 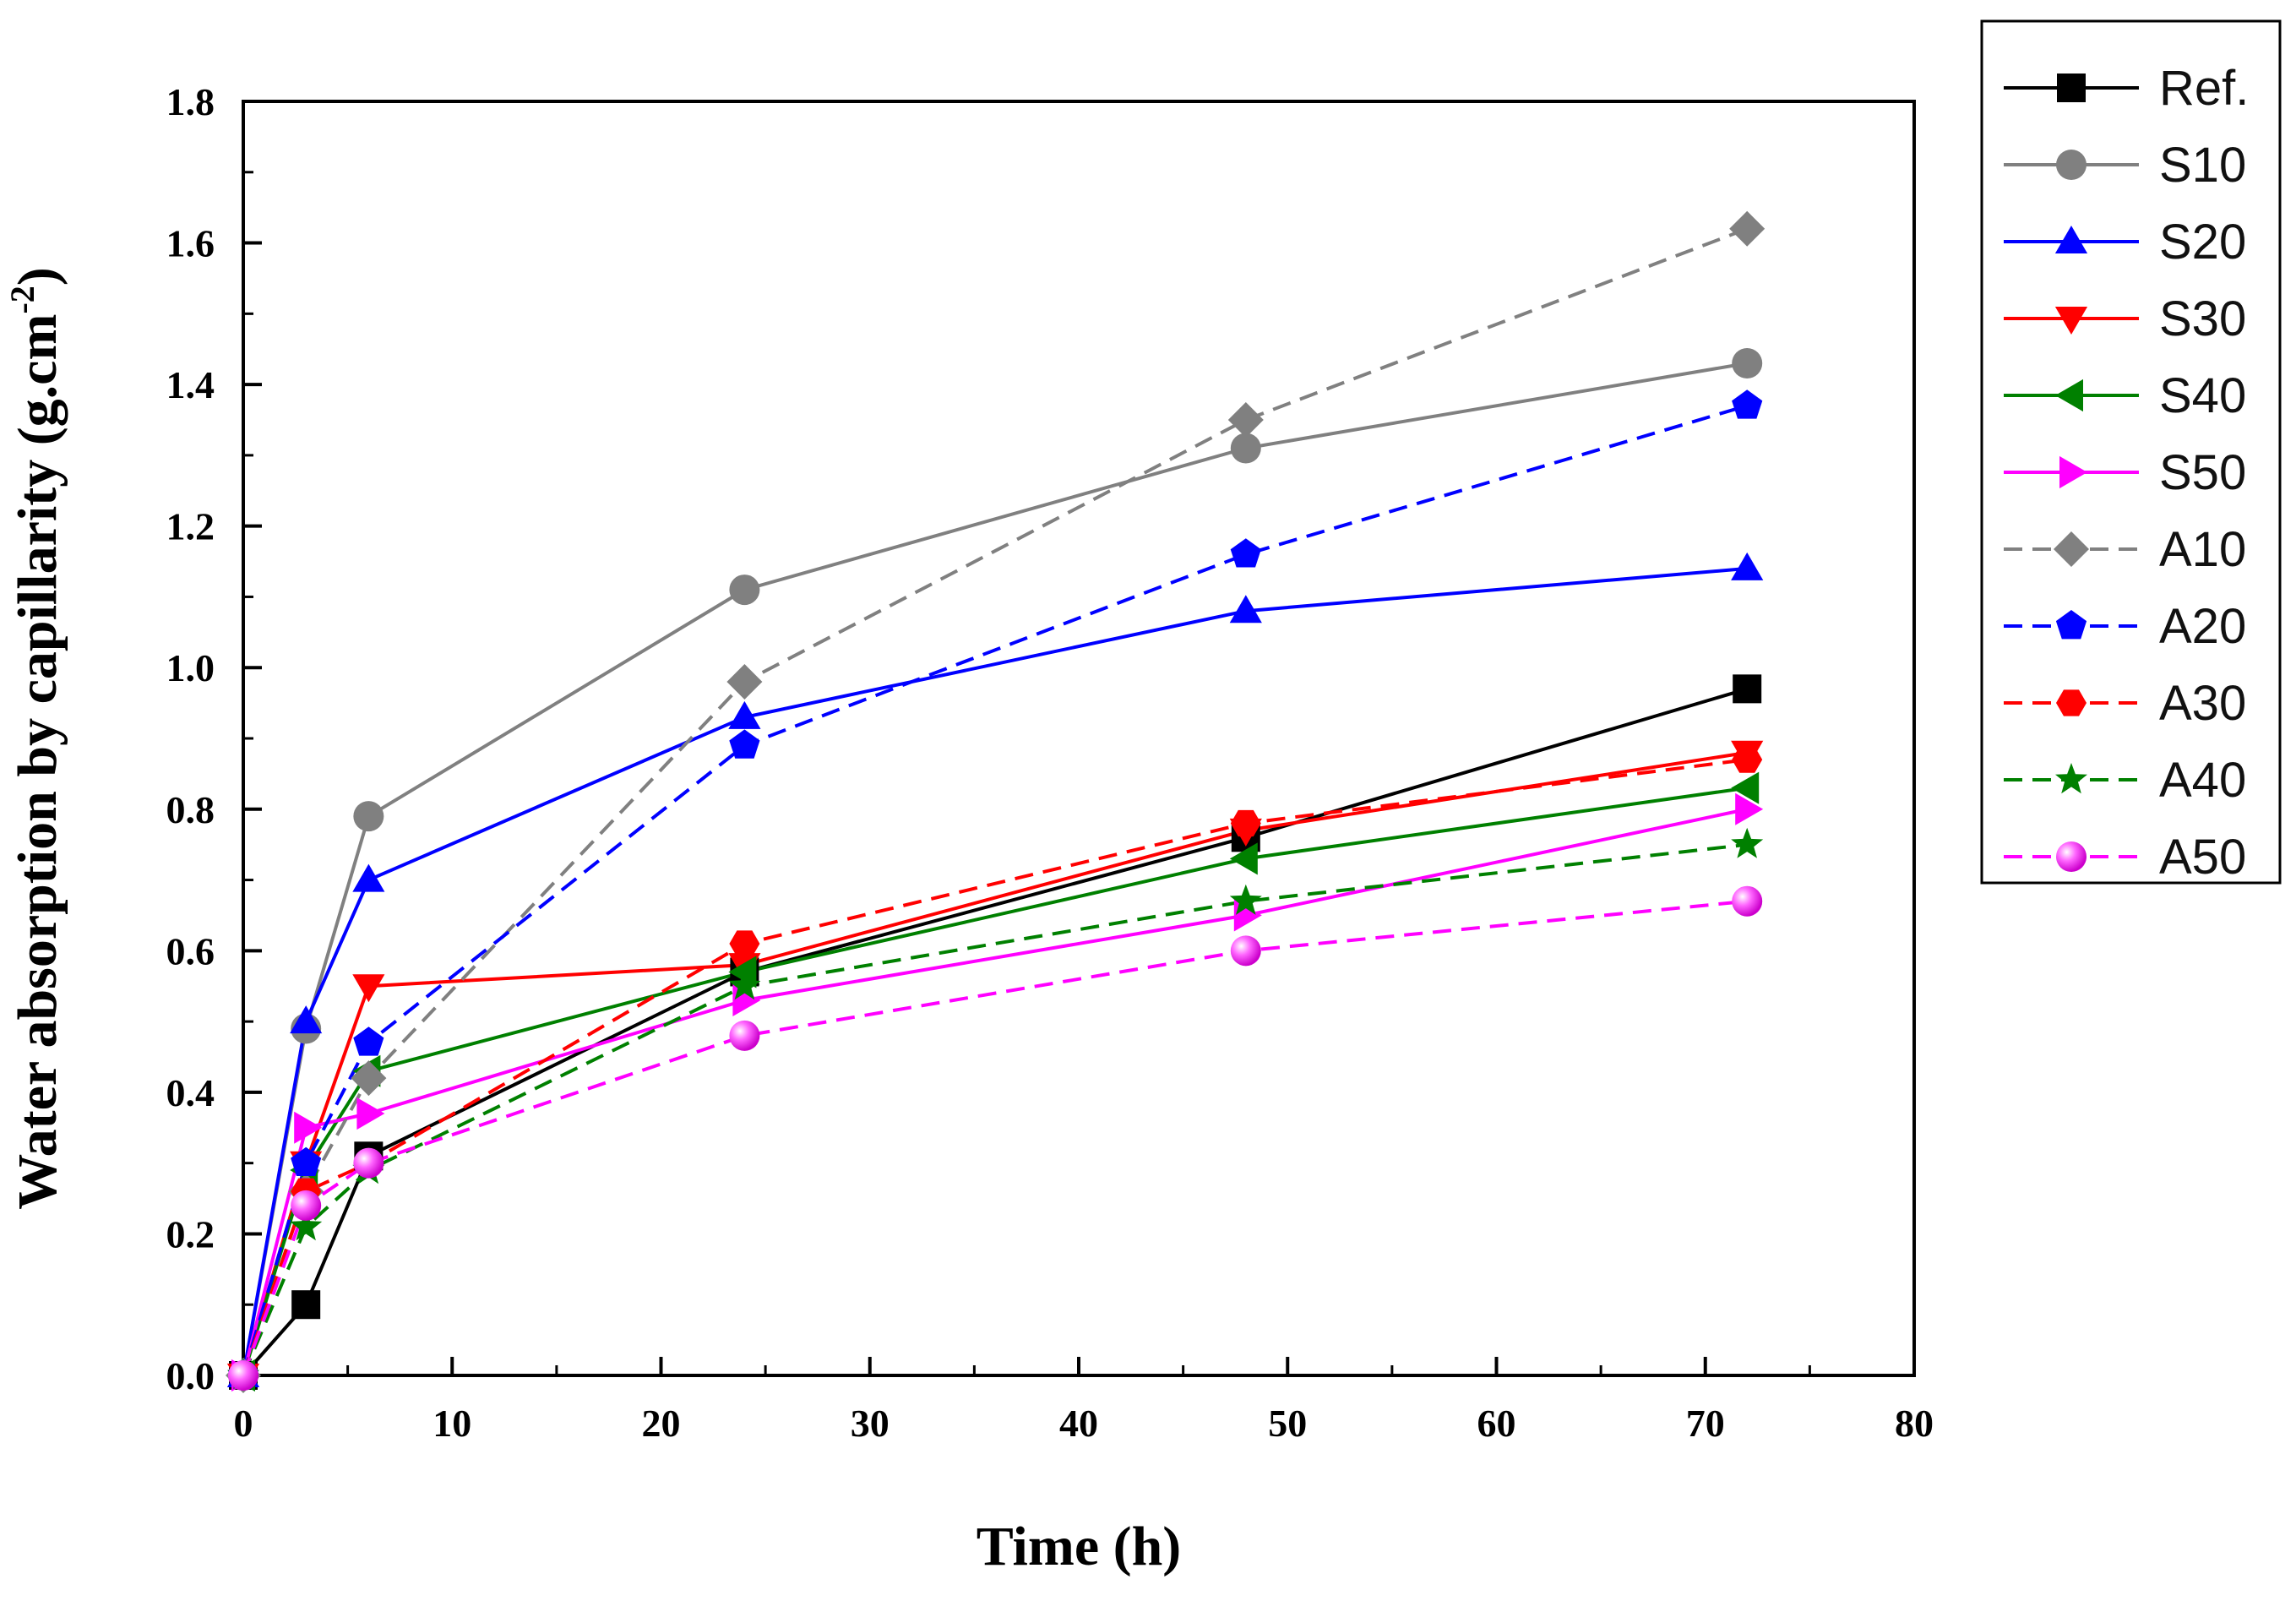 What do you see at coordinates (2126, 473) in the screenshot?
I see `legend-entries: Ref. S10 S20 S30 S40 S50 A10 A20 A30 A40 A50` at bounding box center [2126, 473].